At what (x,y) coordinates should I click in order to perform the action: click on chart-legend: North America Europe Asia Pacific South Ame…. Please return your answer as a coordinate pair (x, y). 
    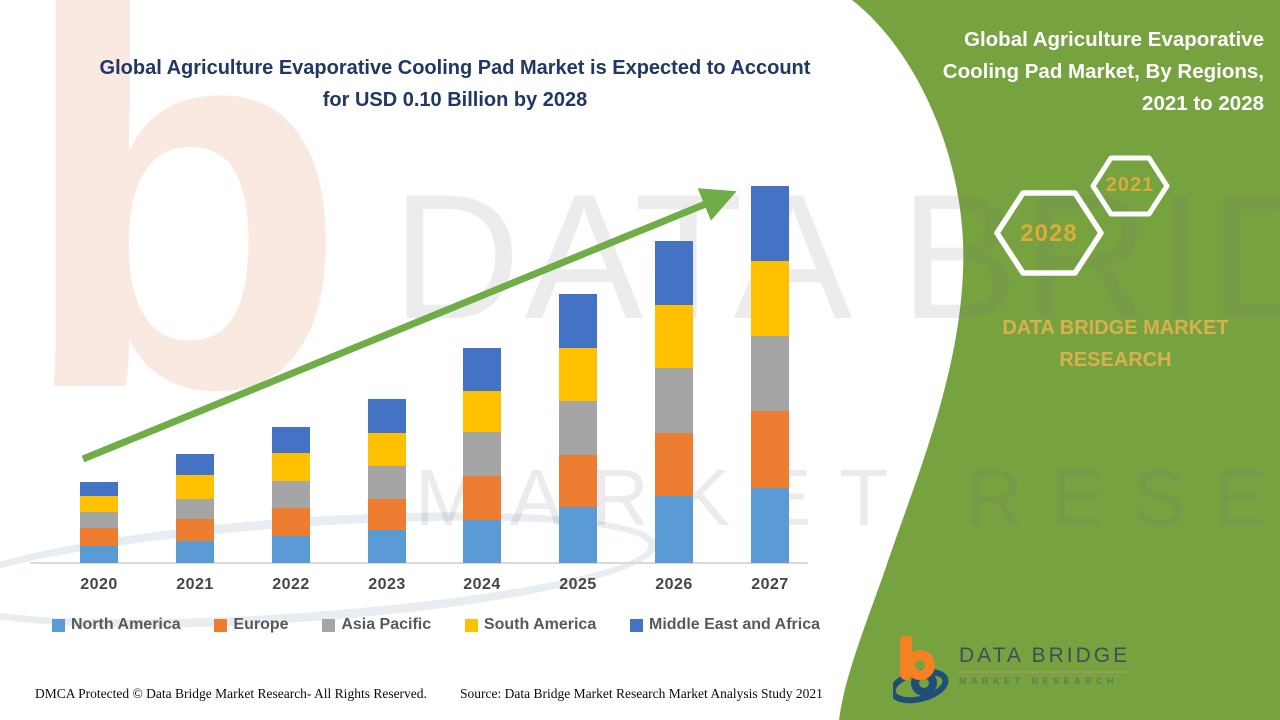
    Looking at the image, I should click on (436, 625).